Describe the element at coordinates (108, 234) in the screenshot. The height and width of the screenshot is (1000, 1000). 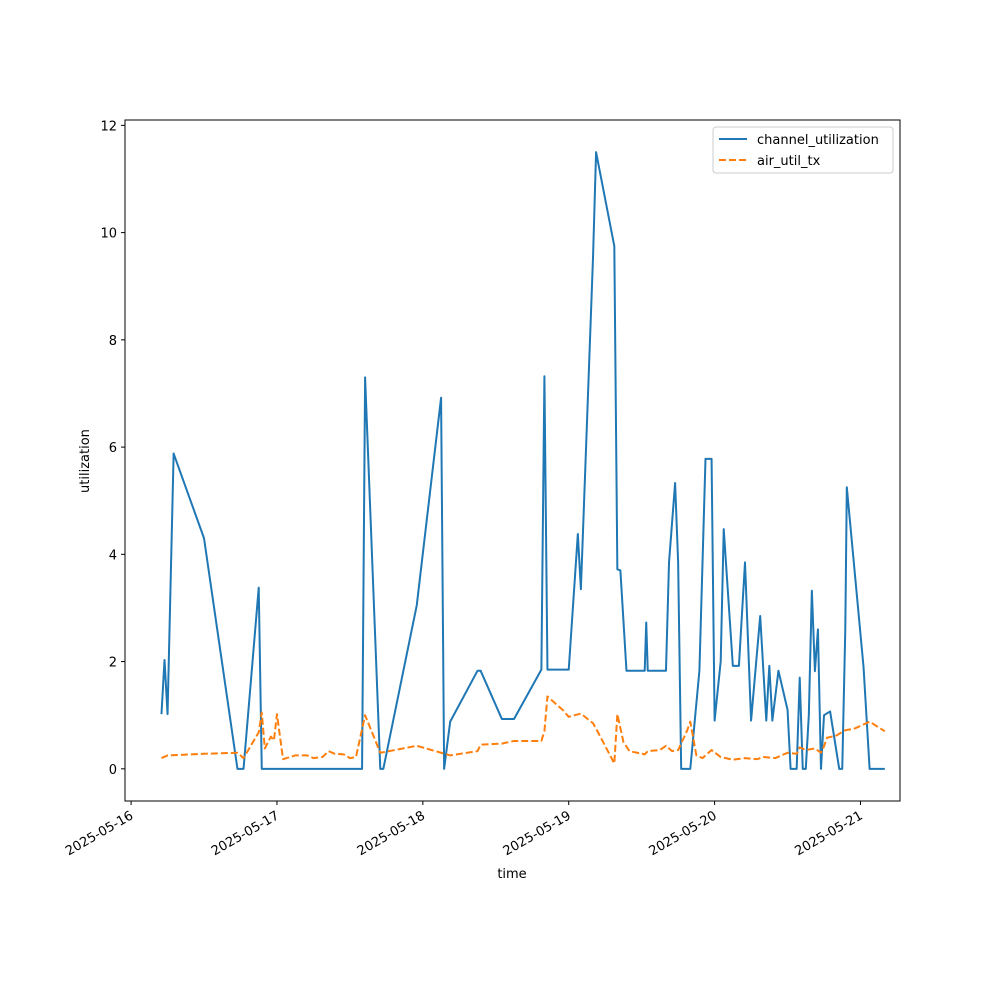
I see `y-tick-label: 10` at that location.